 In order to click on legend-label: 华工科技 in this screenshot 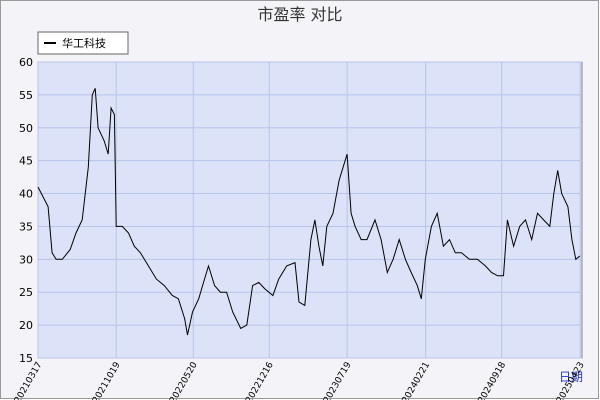, I will do `click(84, 43)`.